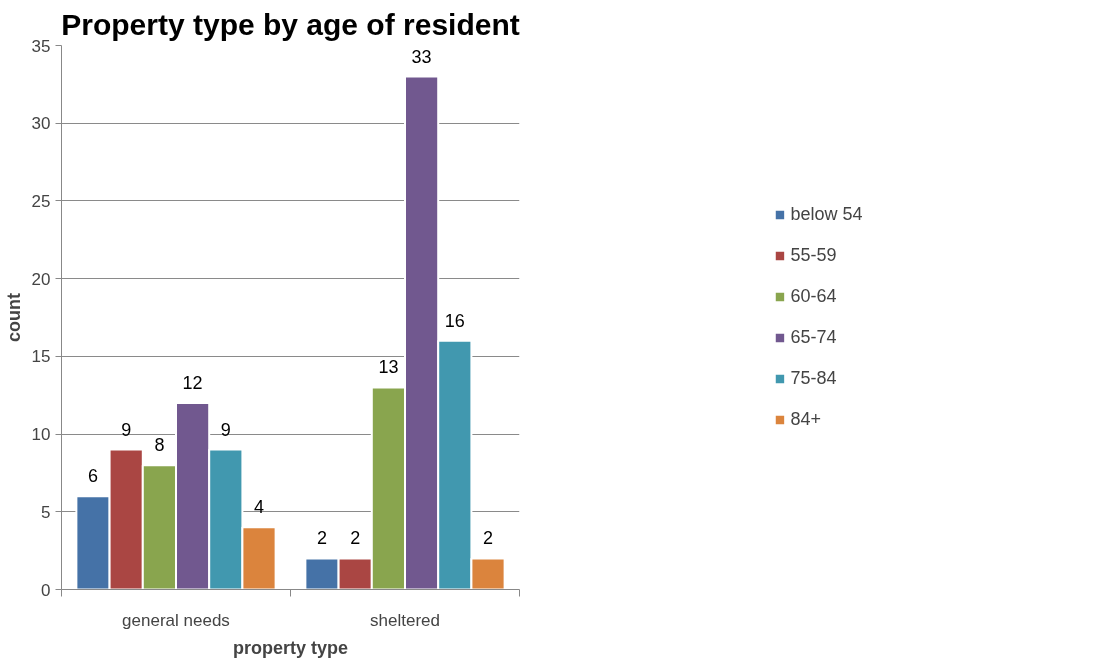 This screenshot has width=1120, height=664. What do you see at coordinates (46, 590) in the screenshot?
I see `y-tick-label: 0` at bounding box center [46, 590].